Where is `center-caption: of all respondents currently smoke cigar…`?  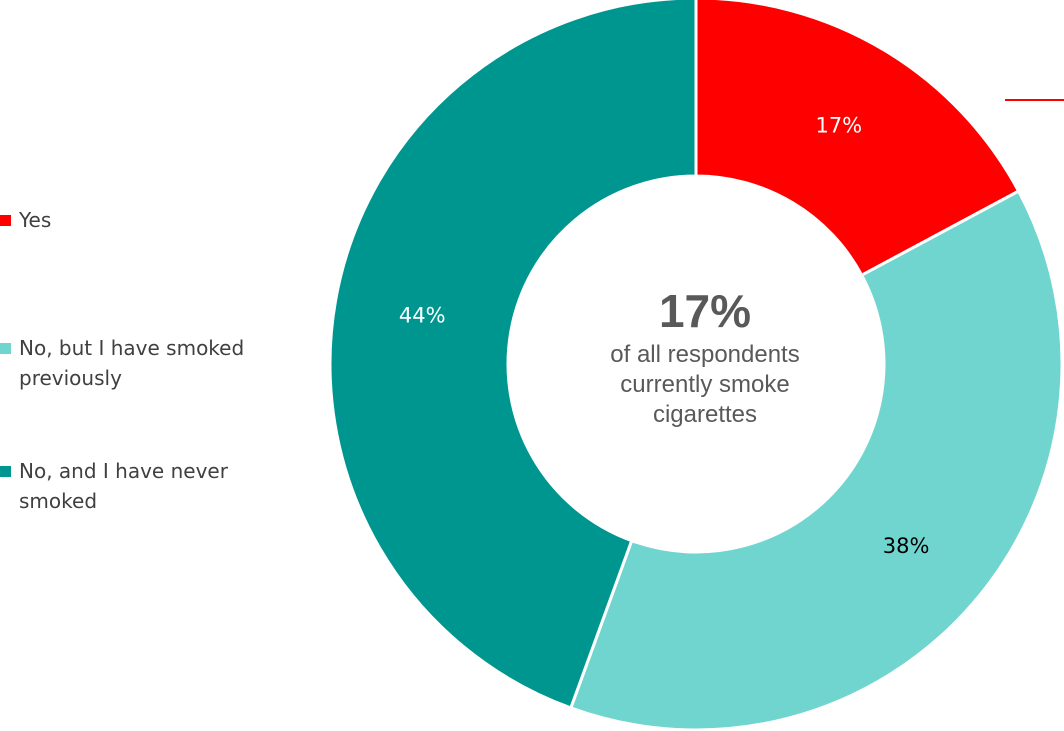
center-caption: of all respondents currently smoke cigar… is located at coordinates (705, 384).